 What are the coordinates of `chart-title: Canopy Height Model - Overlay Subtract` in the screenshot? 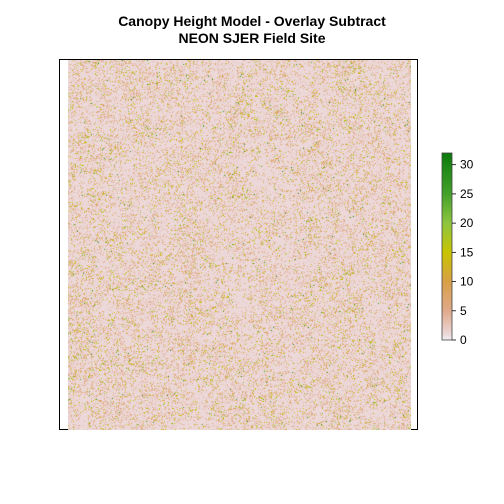 It's located at (252, 21).